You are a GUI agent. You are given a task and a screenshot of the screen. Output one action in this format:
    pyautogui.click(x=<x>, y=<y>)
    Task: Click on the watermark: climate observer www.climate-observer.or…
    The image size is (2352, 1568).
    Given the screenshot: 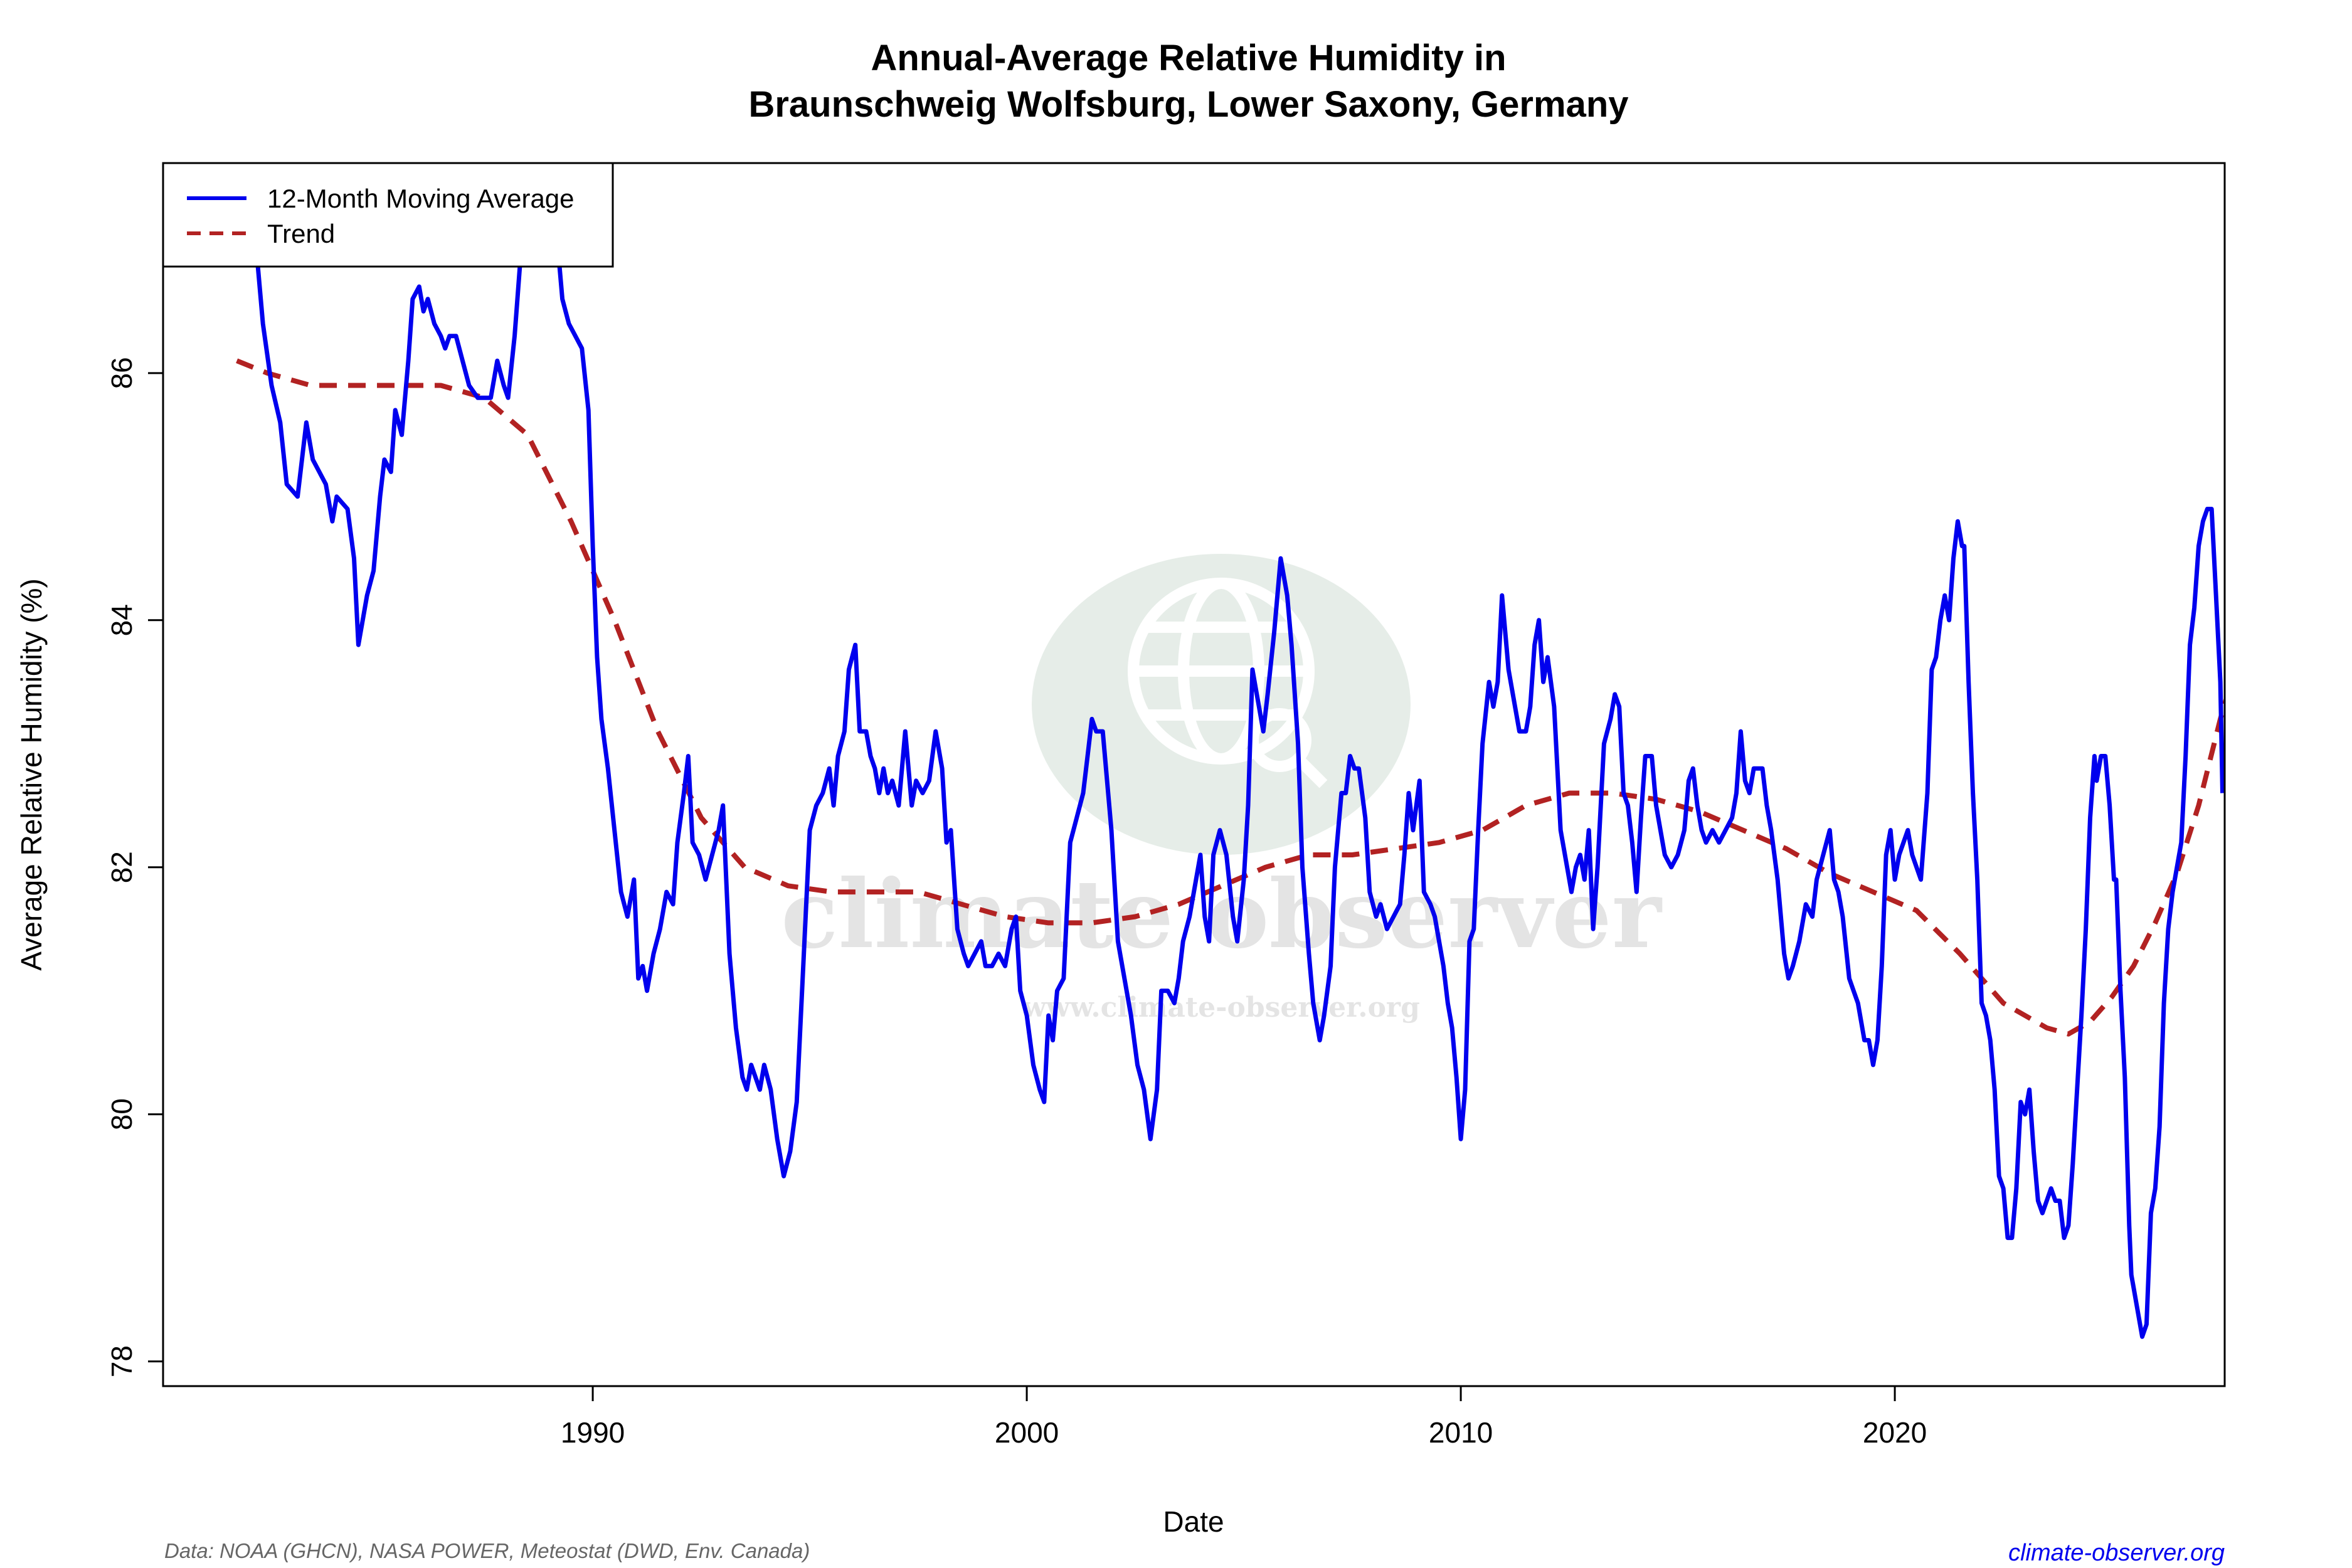 What is the action you would take?
    pyautogui.click(x=1222, y=789)
    